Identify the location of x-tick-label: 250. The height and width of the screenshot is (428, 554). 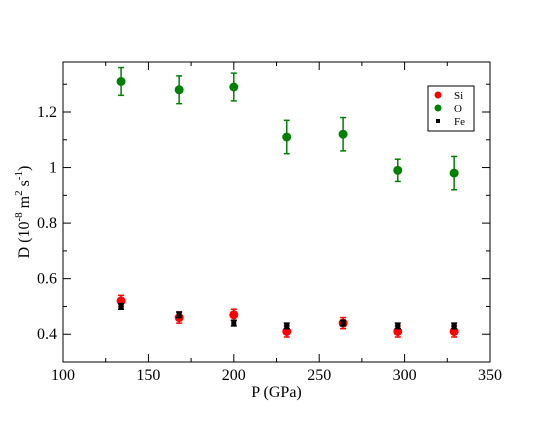
(319, 375).